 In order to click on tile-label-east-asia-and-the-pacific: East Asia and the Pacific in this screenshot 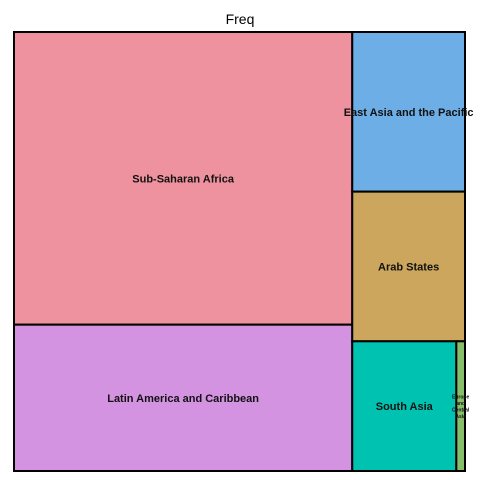, I will do `click(409, 113)`.